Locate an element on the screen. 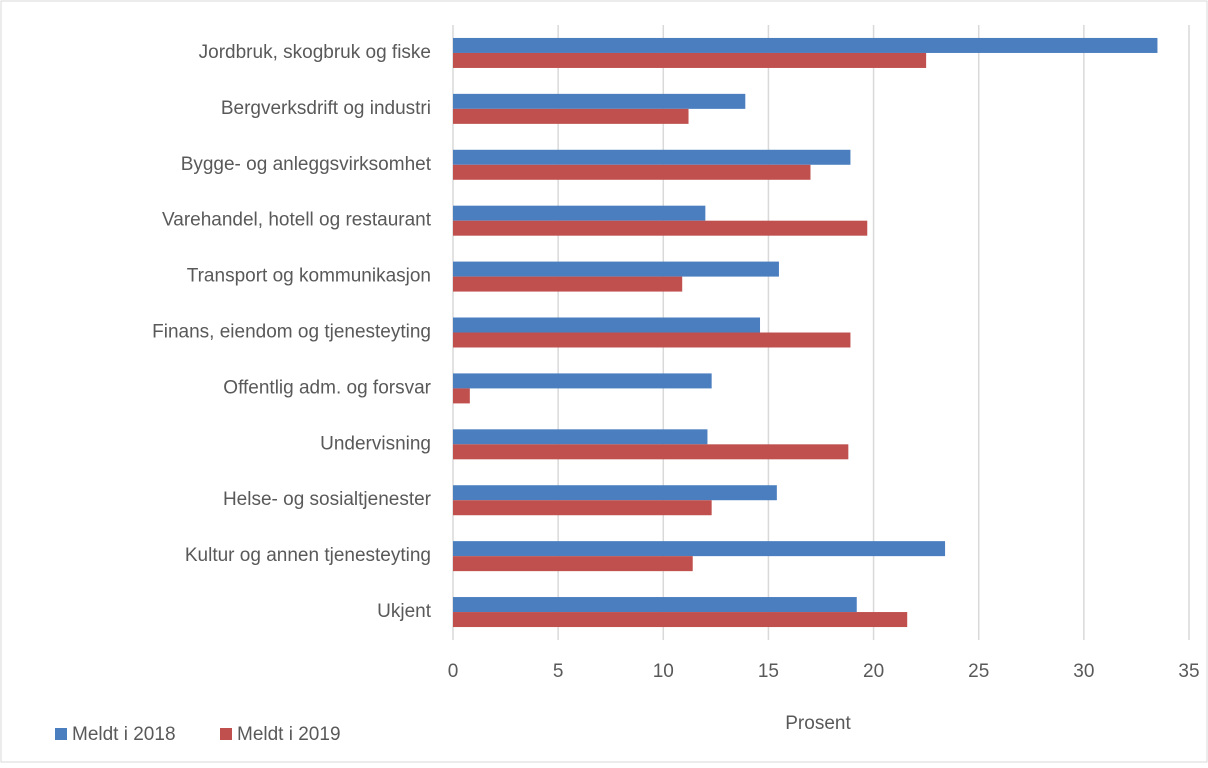 The height and width of the screenshot is (768, 1208). x-tick-label: 5 is located at coordinates (558, 671).